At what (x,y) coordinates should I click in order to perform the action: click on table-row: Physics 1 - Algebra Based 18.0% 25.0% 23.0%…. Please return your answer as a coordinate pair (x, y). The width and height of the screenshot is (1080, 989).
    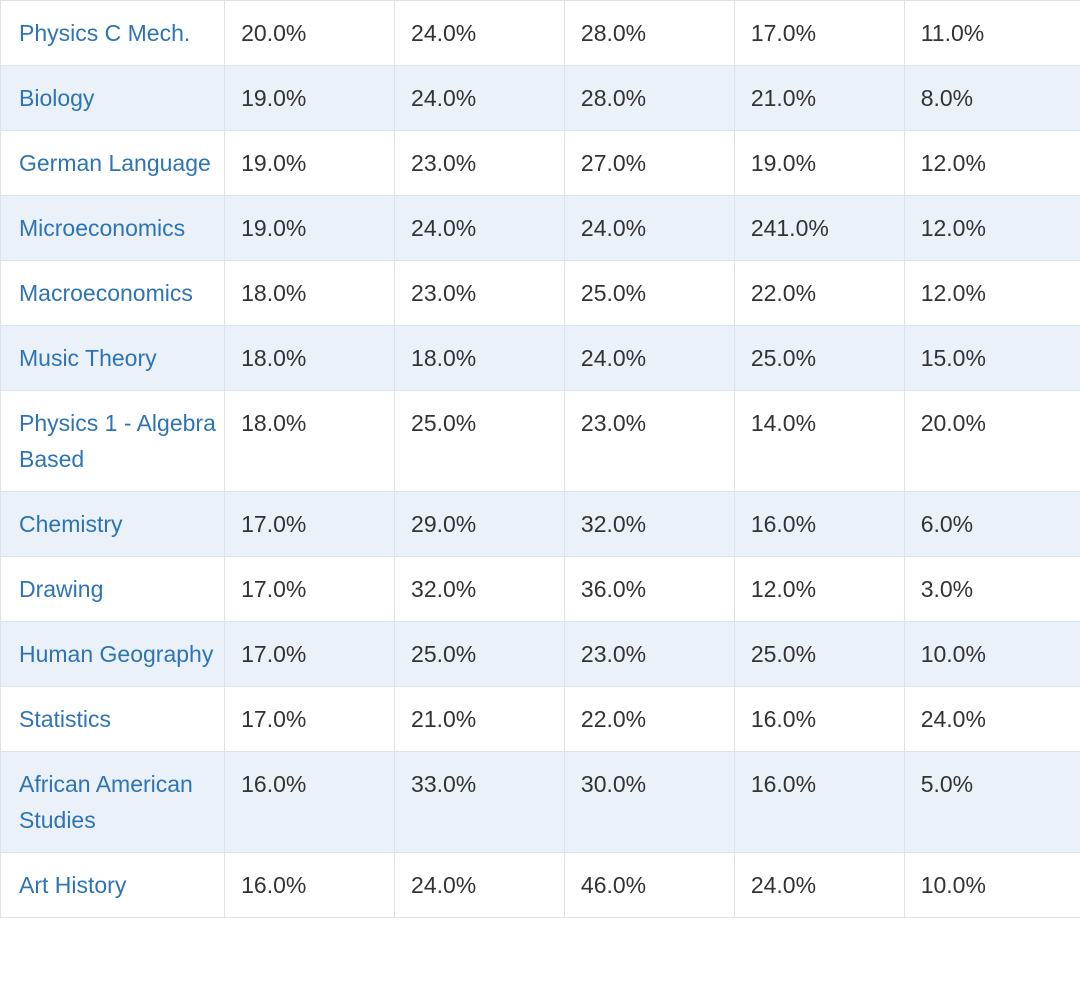
    Looking at the image, I should click on (540, 441).